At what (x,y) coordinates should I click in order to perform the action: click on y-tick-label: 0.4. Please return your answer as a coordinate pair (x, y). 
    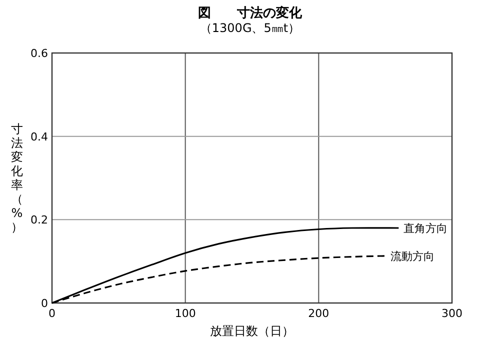
    Looking at the image, I should click on (39, 137).